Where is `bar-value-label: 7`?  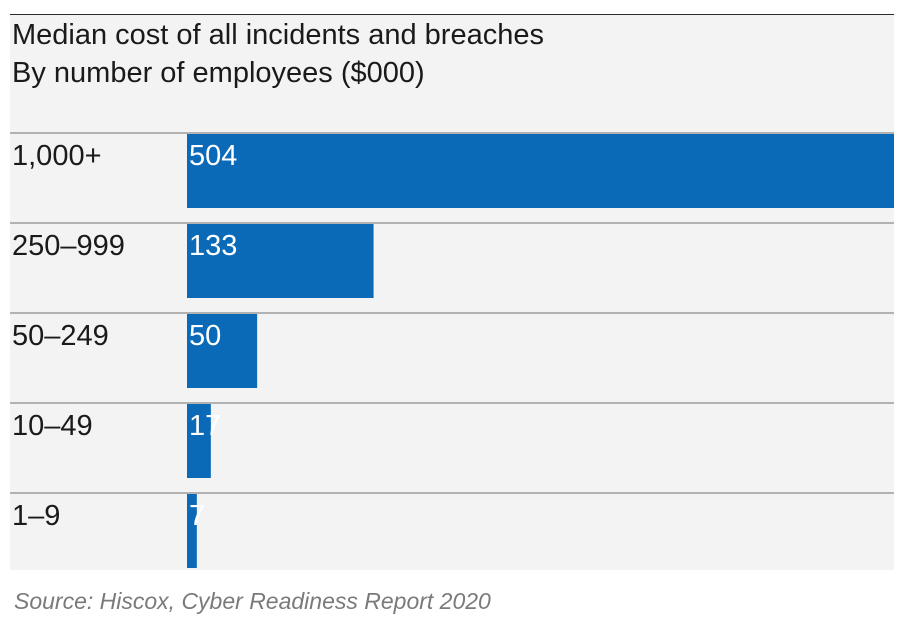 bar-value-label: 7 is located at coordinates (197, 516).